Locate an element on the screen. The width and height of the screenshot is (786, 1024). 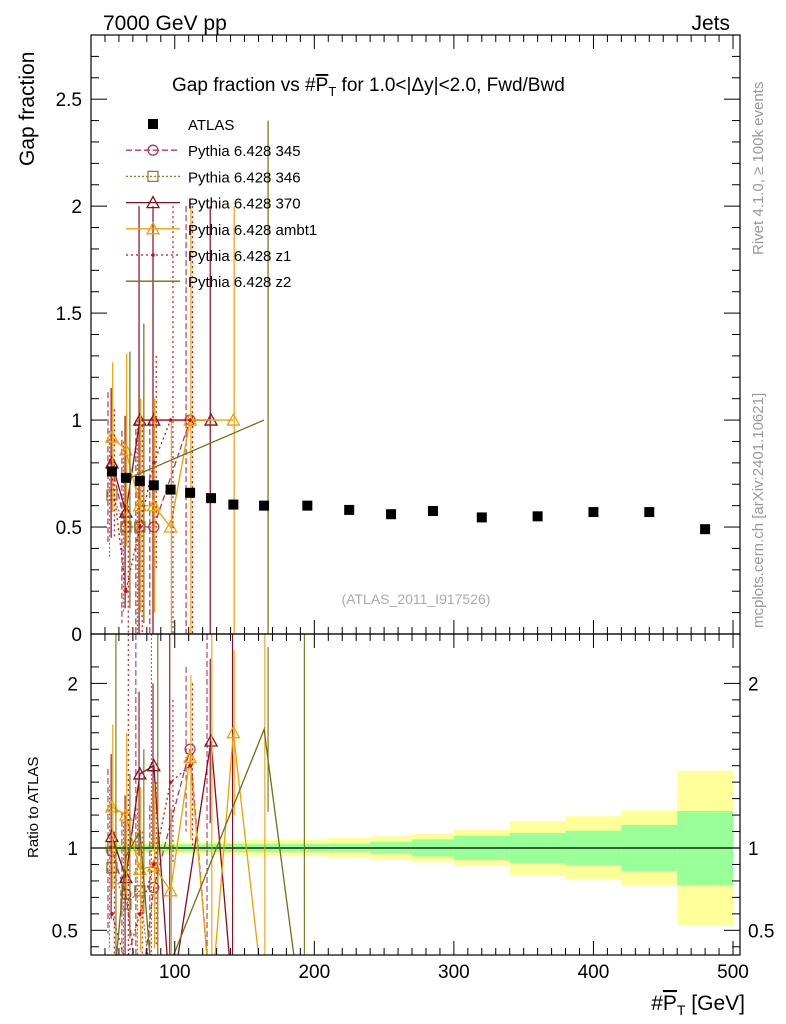
rivet-label: Rivet 4.1.0, ≥ 100k events is located at coordinates (758, 168).